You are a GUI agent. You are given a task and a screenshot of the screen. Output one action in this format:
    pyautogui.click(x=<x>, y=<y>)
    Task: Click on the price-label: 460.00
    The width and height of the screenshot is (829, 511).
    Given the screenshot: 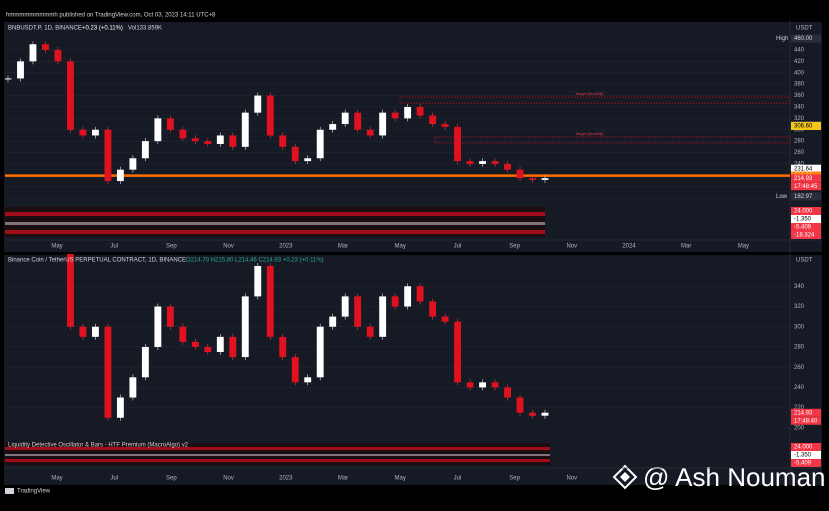 What is the action you would take?
    pyautogui.click(x=803, y=39)
    